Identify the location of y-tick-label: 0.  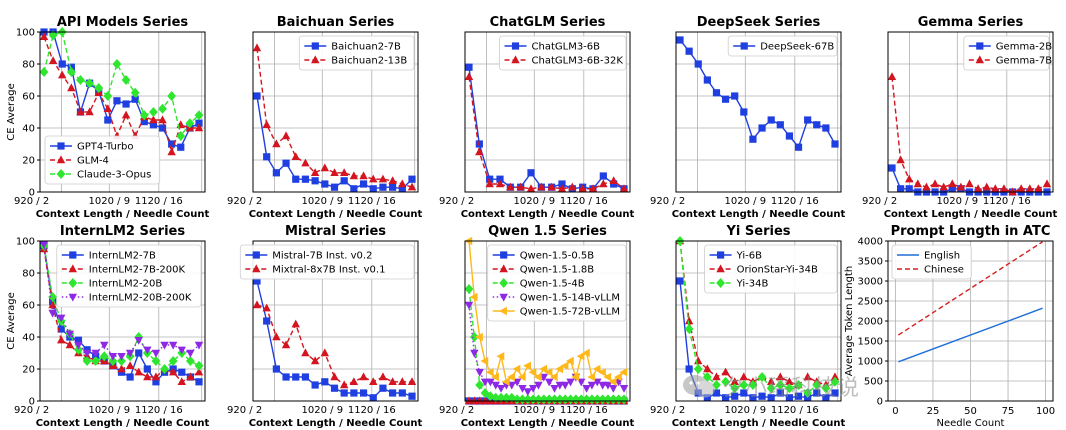
(880, 402).